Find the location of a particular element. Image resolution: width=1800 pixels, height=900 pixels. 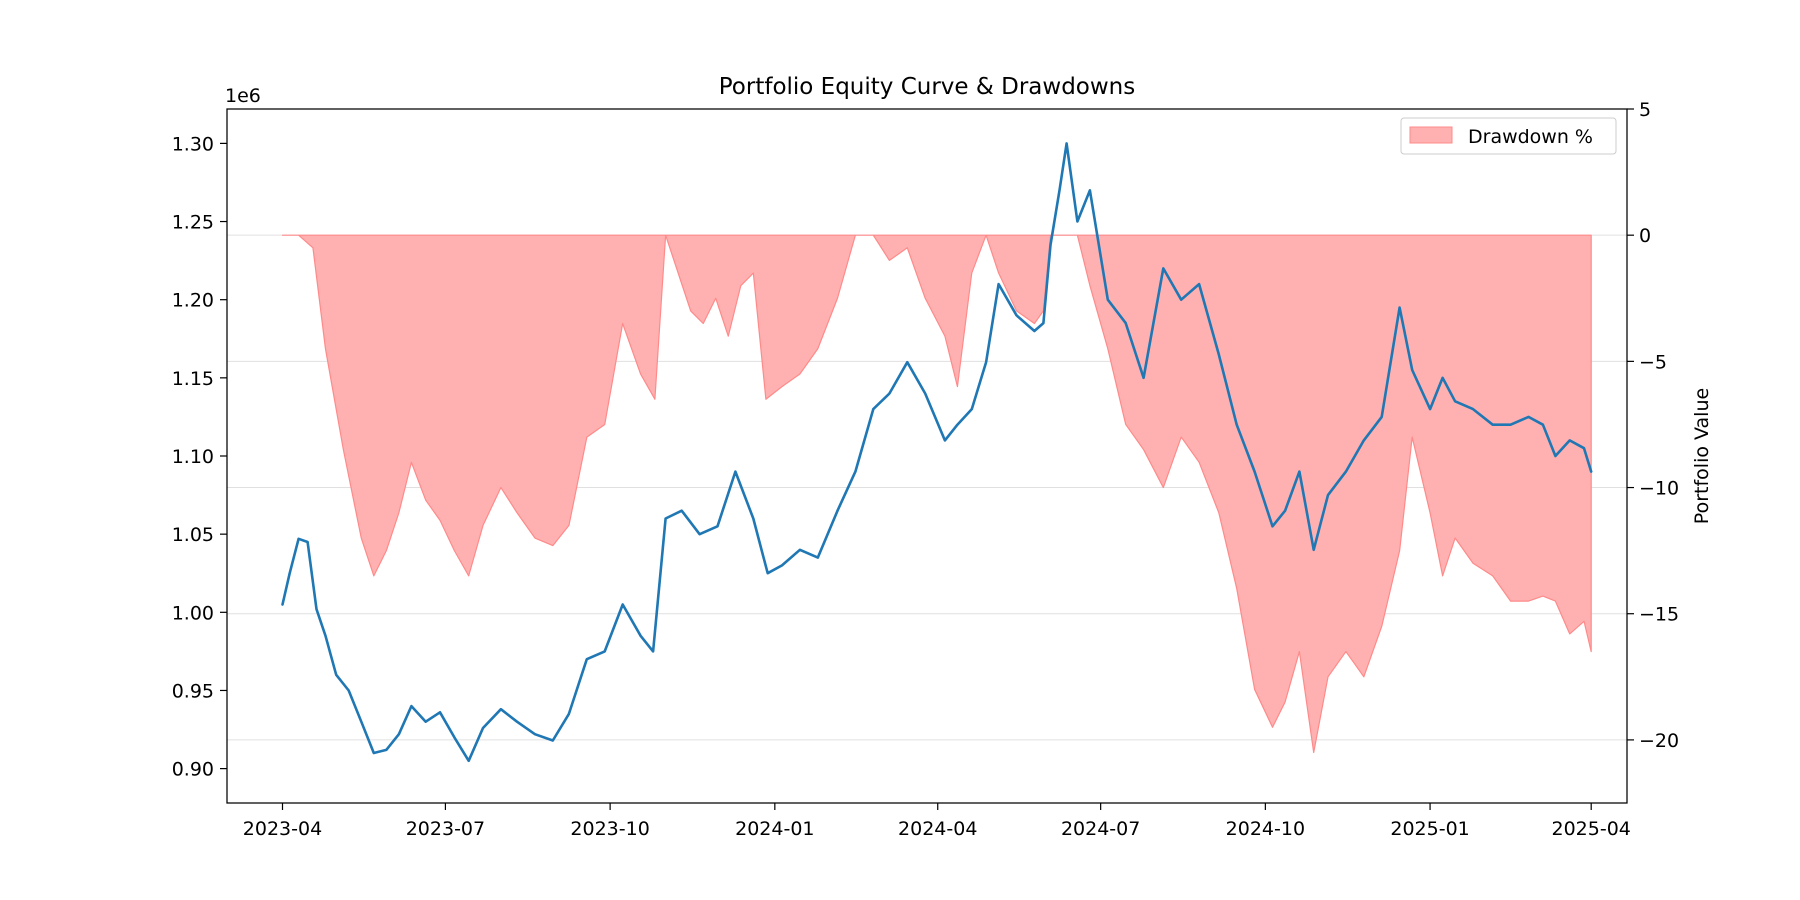

right-axis-label: Portfolio Value is located at coordinates (1702, 456).